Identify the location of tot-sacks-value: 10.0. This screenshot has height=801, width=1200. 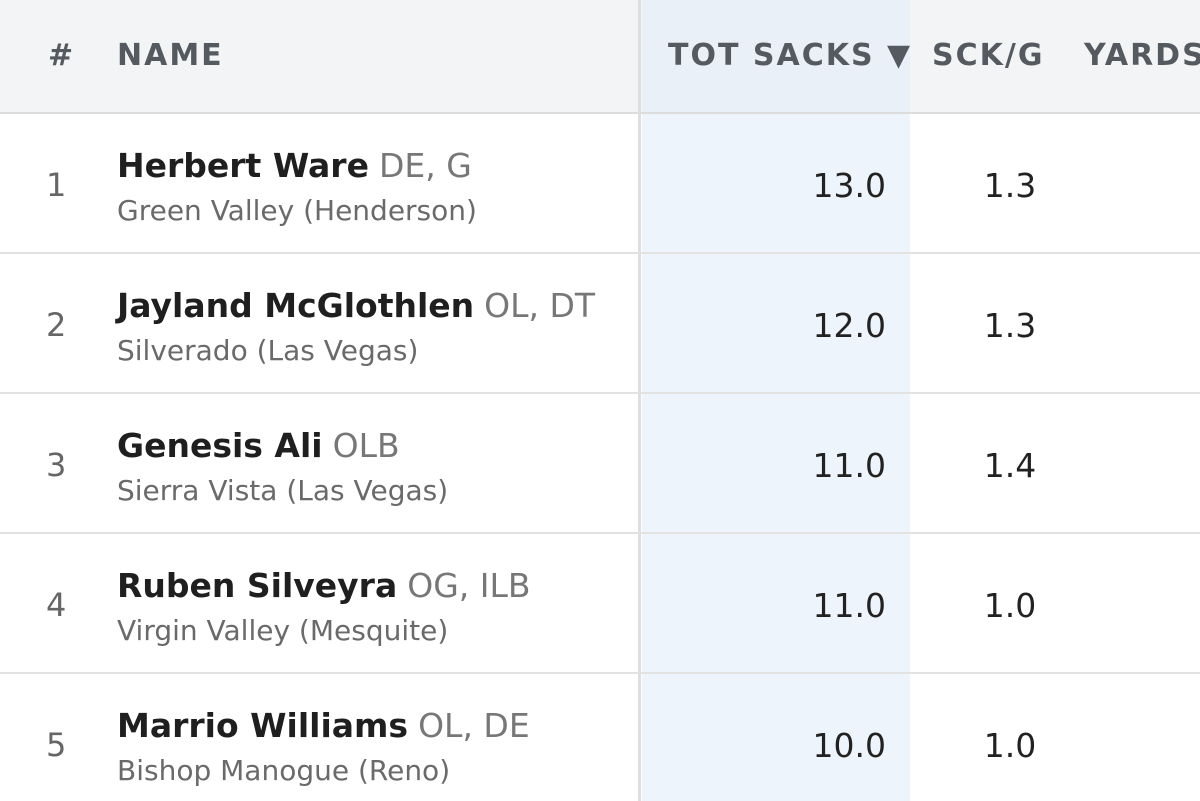
(849, 745).